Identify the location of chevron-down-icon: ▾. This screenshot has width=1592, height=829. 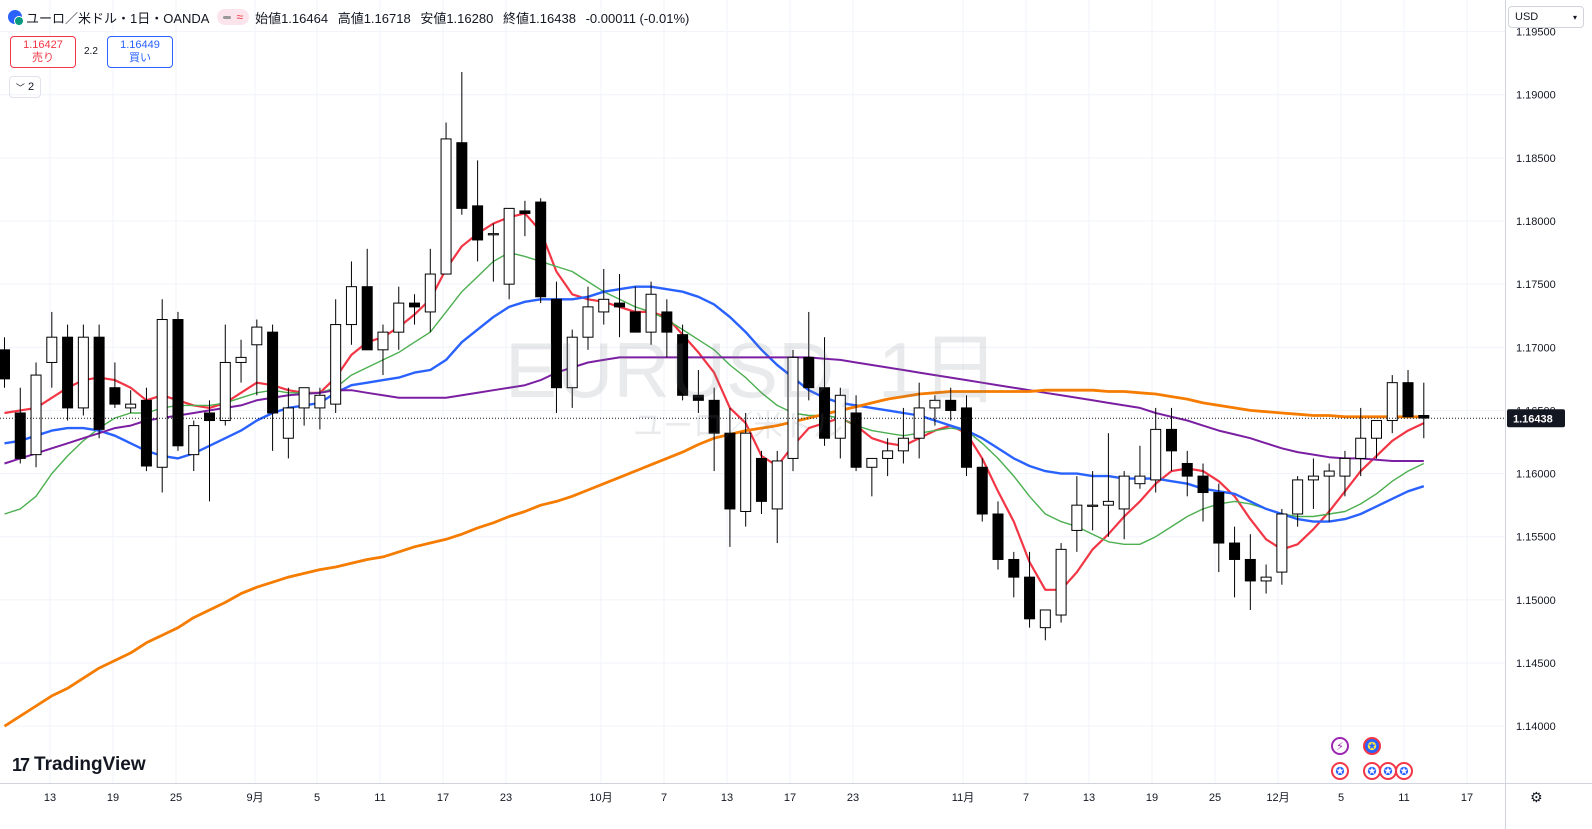
(1574, 17).